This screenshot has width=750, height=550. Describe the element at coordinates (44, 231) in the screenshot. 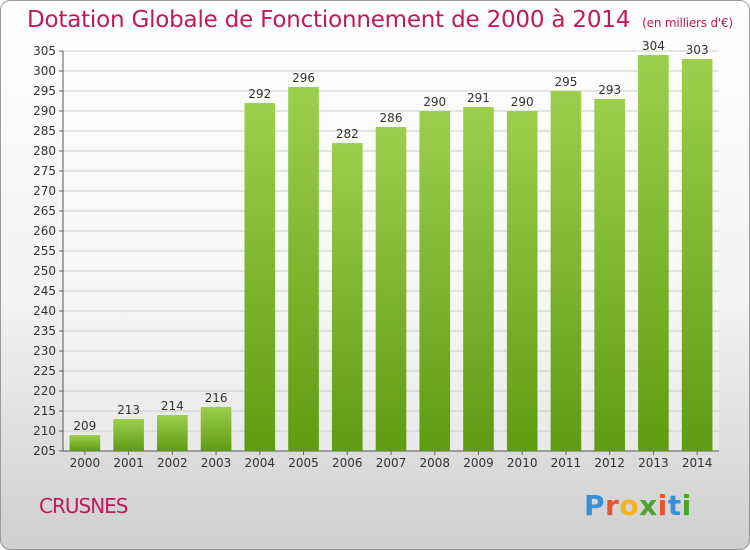

I see `y-tick-label: 260` at that location.